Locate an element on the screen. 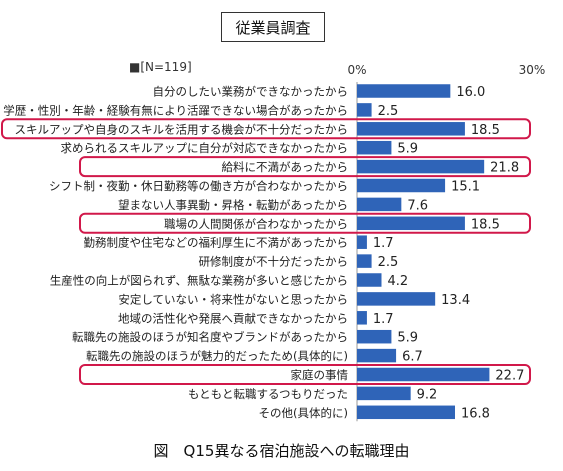  data-label: 13.4 is located at coordinates (455, 300).